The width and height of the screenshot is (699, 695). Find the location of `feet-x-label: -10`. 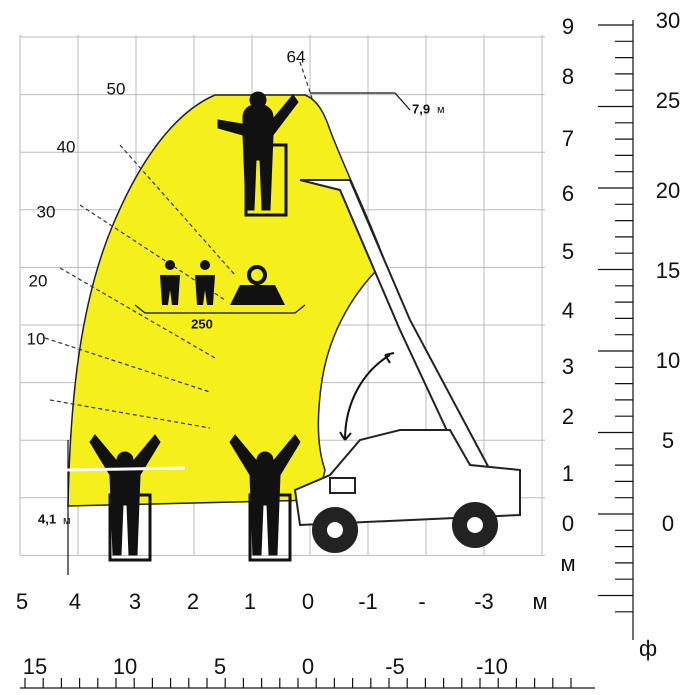

feet-x-label: -10 is located at coordinates (492, 666).